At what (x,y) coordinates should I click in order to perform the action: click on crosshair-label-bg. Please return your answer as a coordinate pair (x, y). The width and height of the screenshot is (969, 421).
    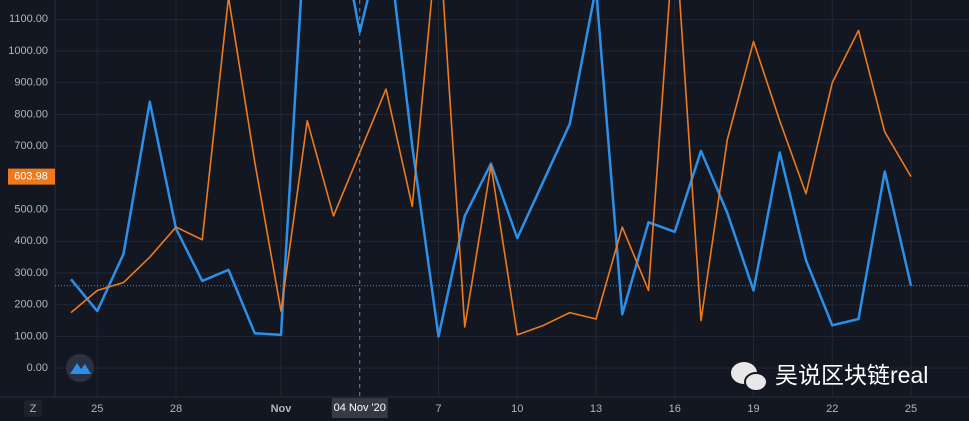
    Looking at the image, I should click on (359, 408).